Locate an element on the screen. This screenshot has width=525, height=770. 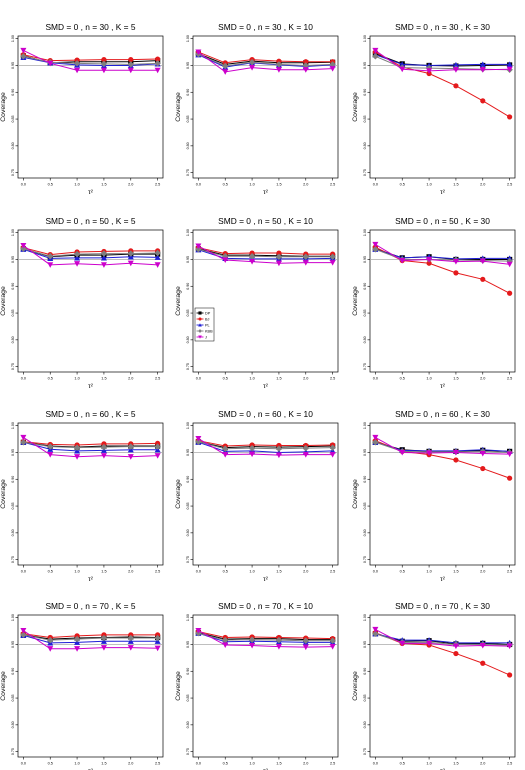
chart-title: SMD = 0 , n = 70 , K = 10 is located at coordinates (265, 606).